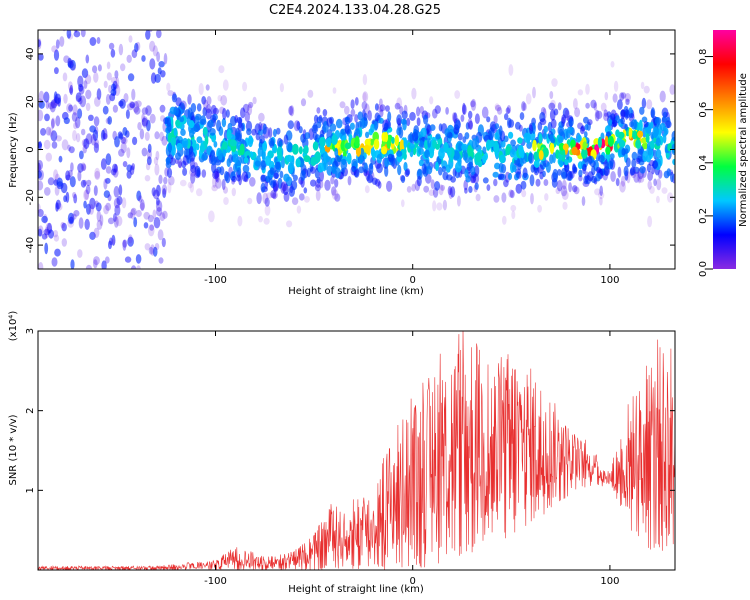 The image size is (750, 600). I want to click on heatmap-x-tick-label: -100, so click(215, 280).